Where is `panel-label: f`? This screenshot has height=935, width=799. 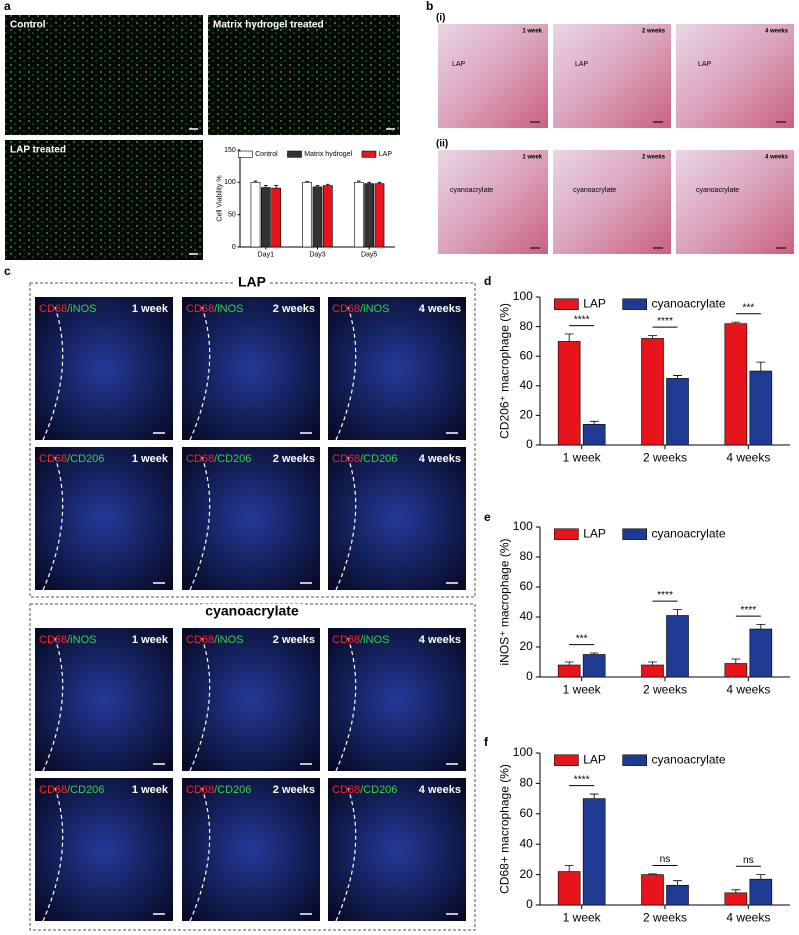
panel-label: f is located at coordinates (486, 742).